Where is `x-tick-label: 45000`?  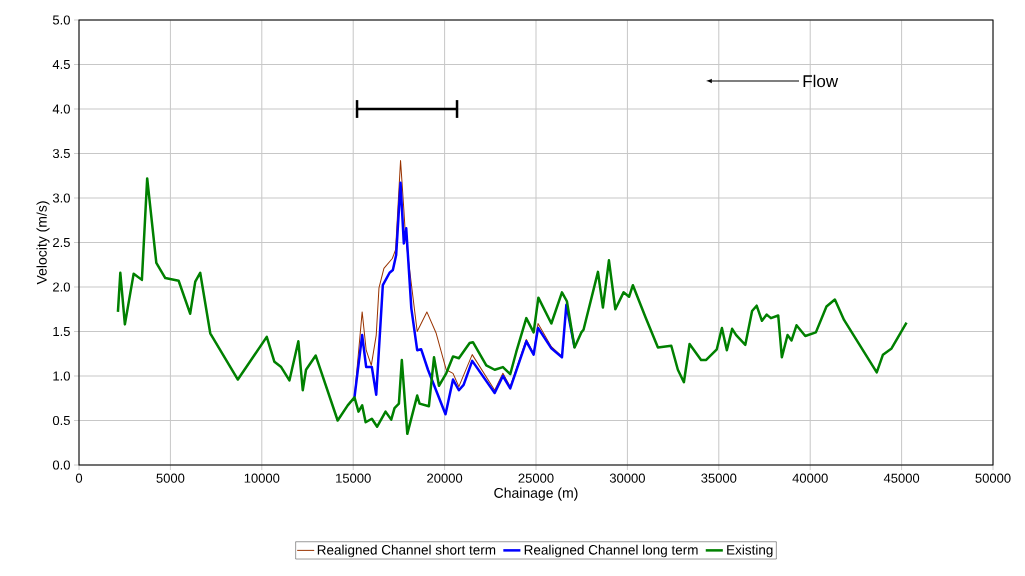
x-tick-label: 45000 is located at coordinates (901, 478).